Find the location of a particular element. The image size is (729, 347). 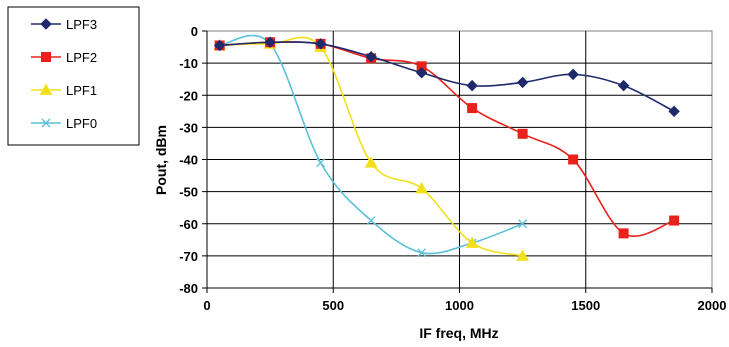

y-tick-label: -40 is located at coordinates (188, 160).